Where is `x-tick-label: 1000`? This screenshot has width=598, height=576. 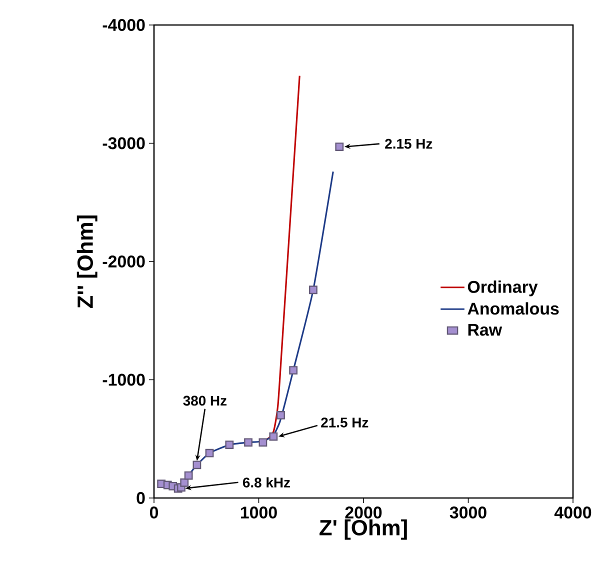 x-tick-label: 1000 is located at coordinates (258, 512).